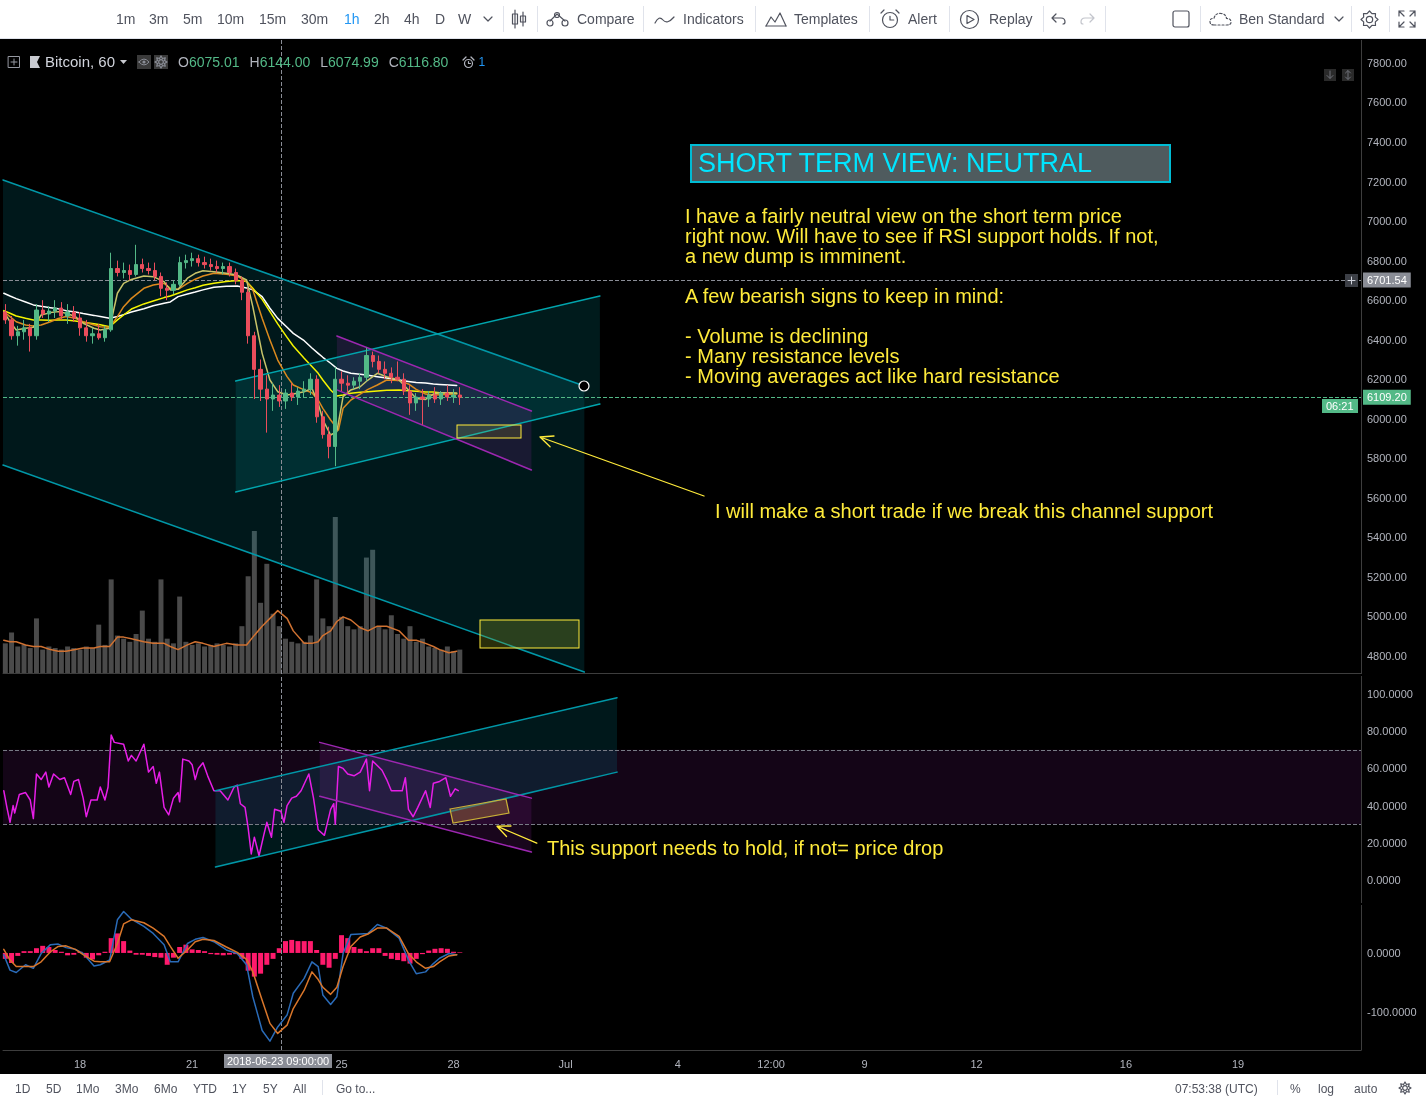 This screenshot has width=1426, height=1101. Describe the element at coordinates (1011, 19) in the screenshot. I see `text: Replay` at that location.